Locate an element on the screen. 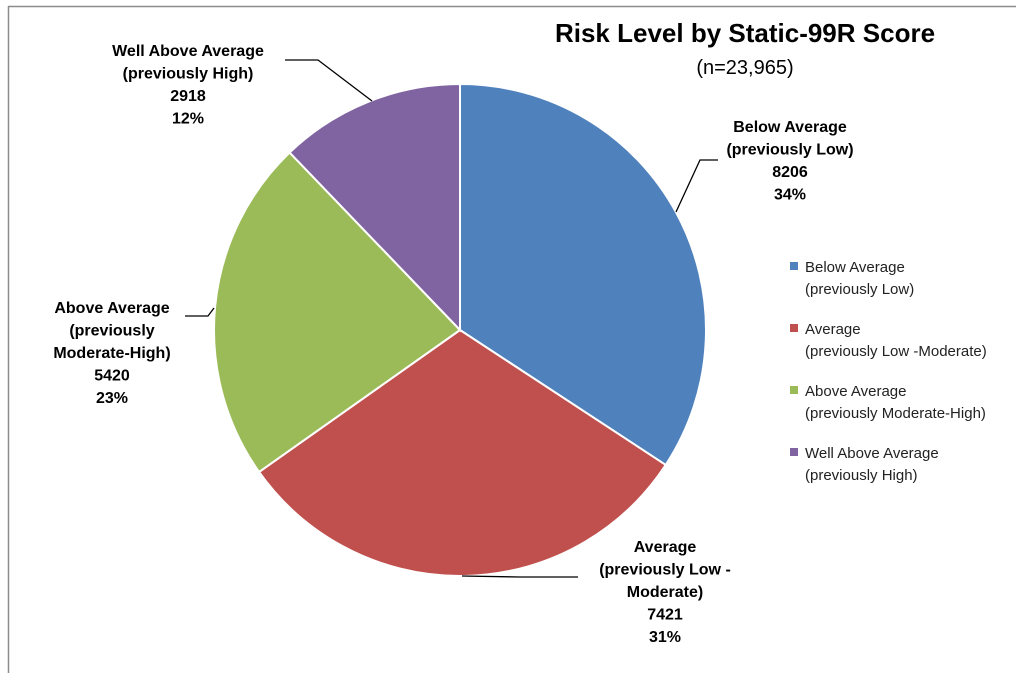 This screenshot has width=1016, height=673. legend-label-line: Well Above Average is located at coordinates (872, 453).